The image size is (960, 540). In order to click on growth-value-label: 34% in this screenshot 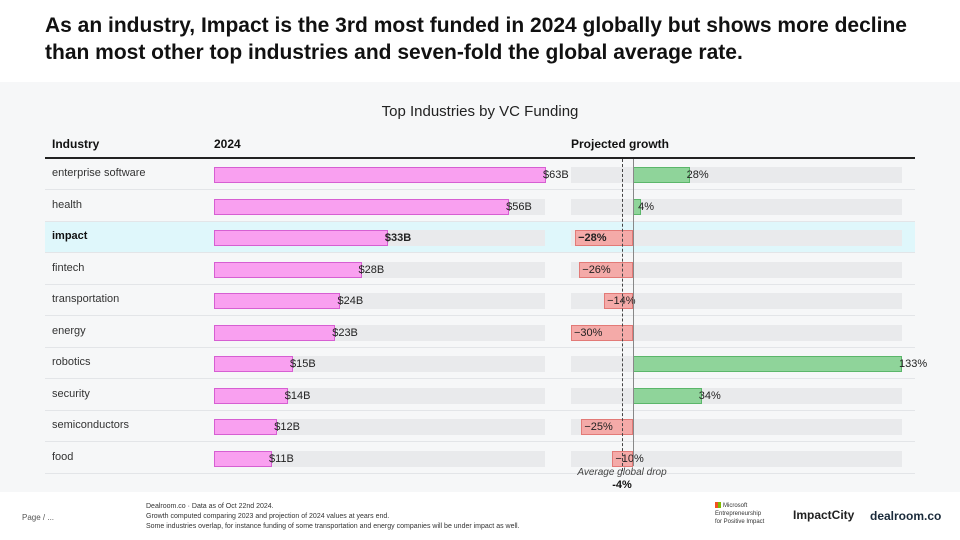, I will do `click(709, 395)`.